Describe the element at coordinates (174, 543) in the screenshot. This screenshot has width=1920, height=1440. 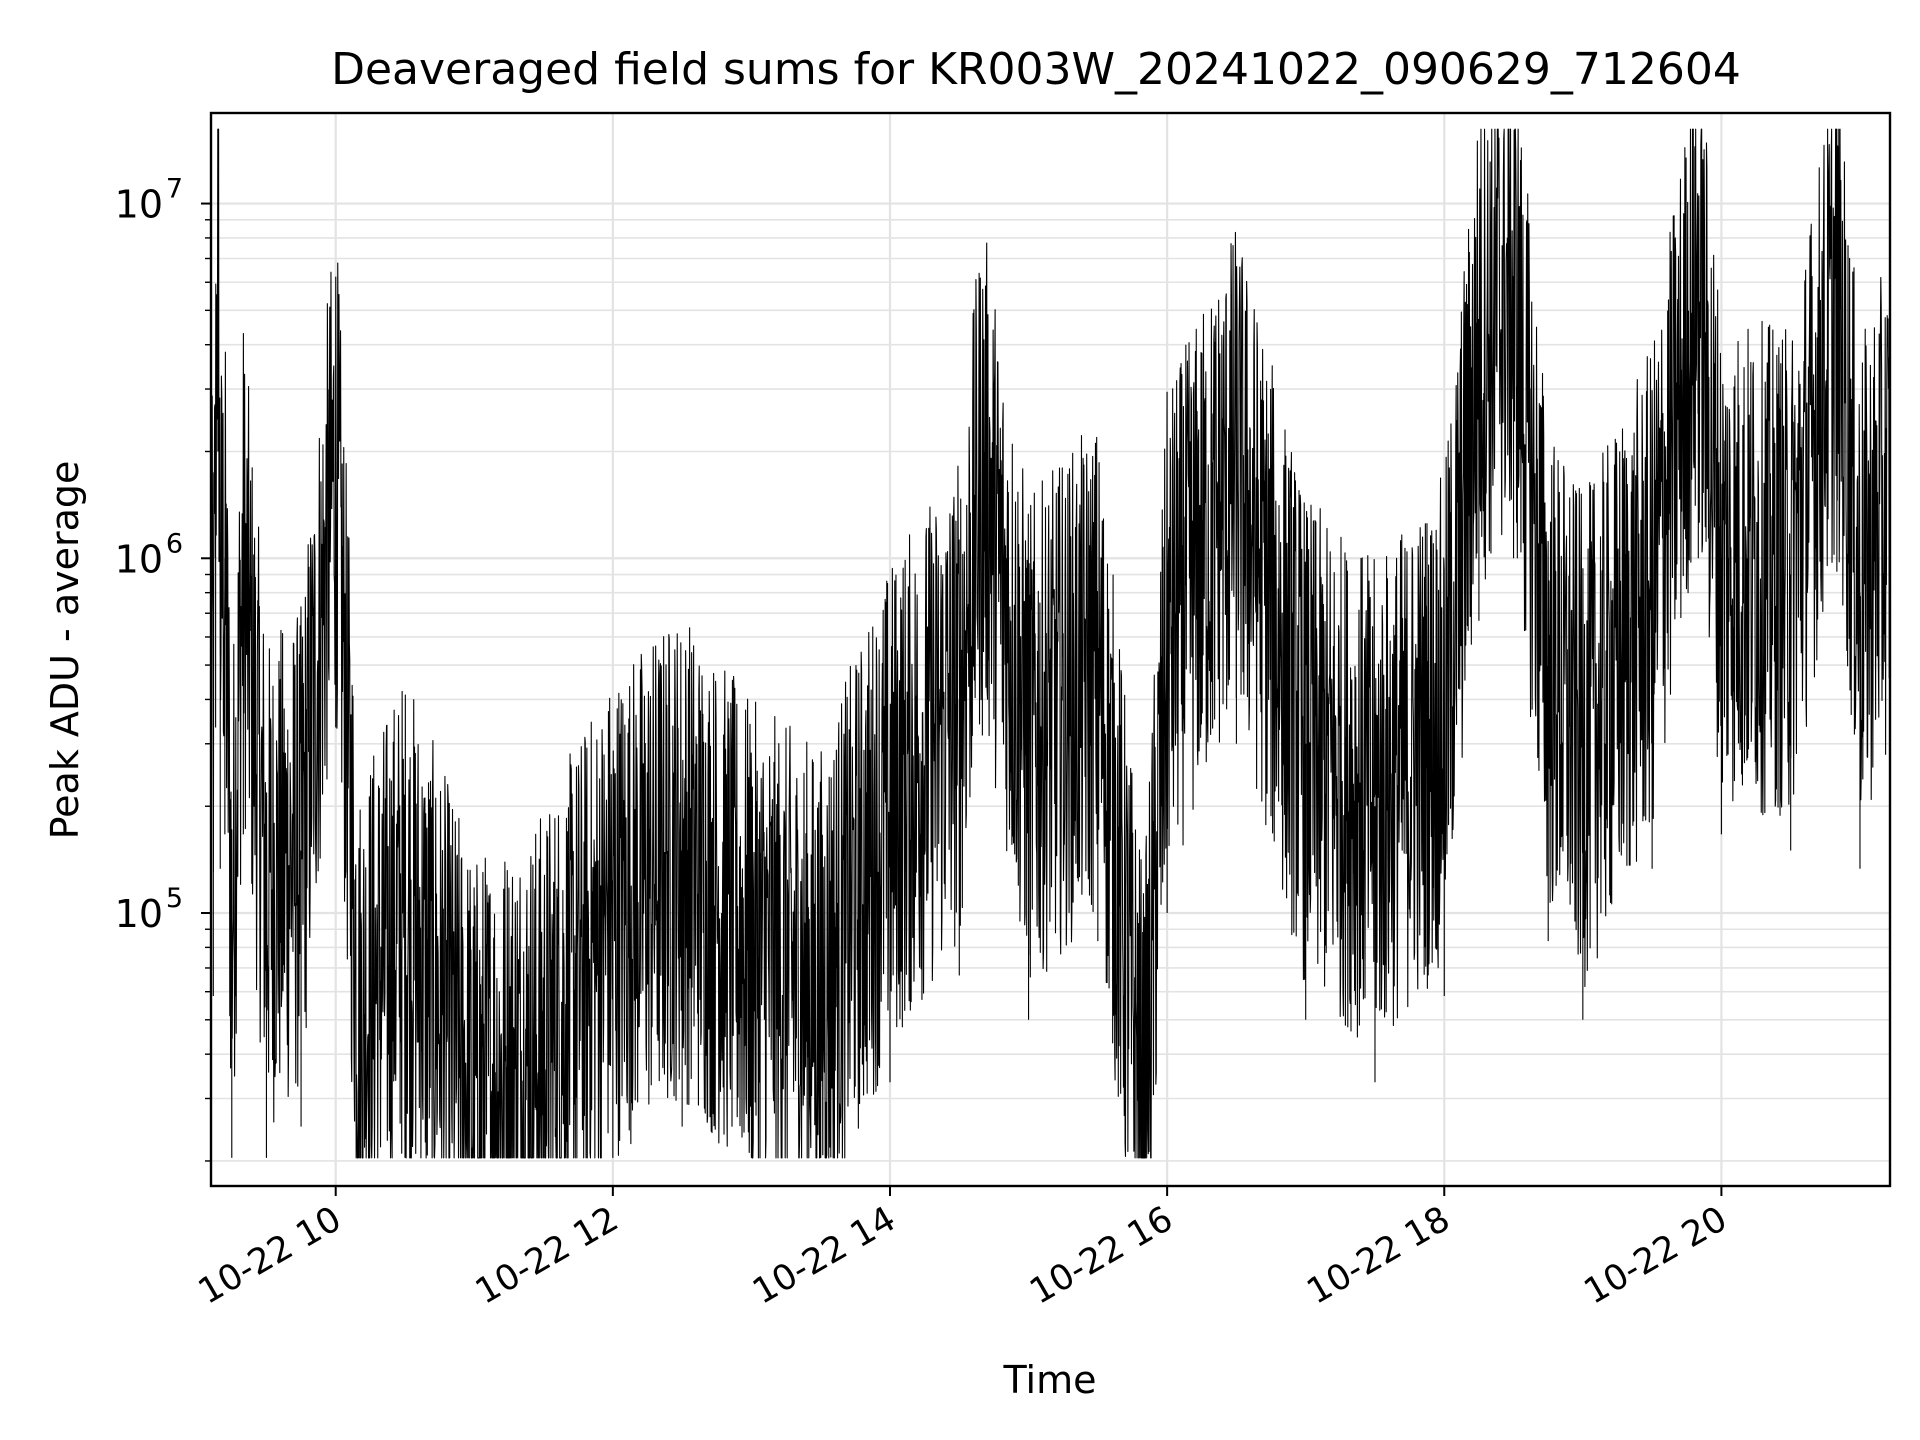
I see `y-tick-exponent: 6` at that location.